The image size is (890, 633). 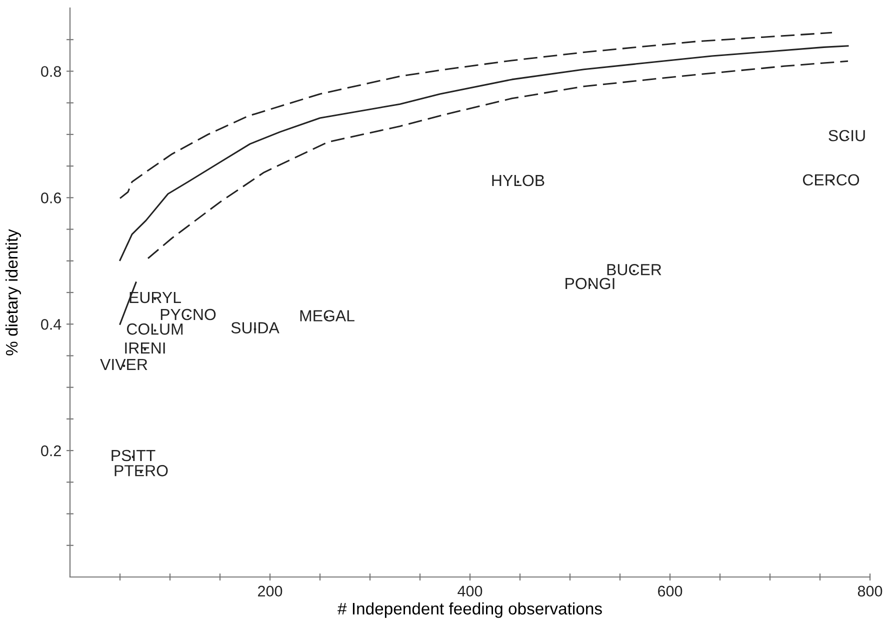 What do you see at coordinates (51, 324) in the screenshot?
I see `y-tick-label: 0.4` at bounding box center [51, 324].